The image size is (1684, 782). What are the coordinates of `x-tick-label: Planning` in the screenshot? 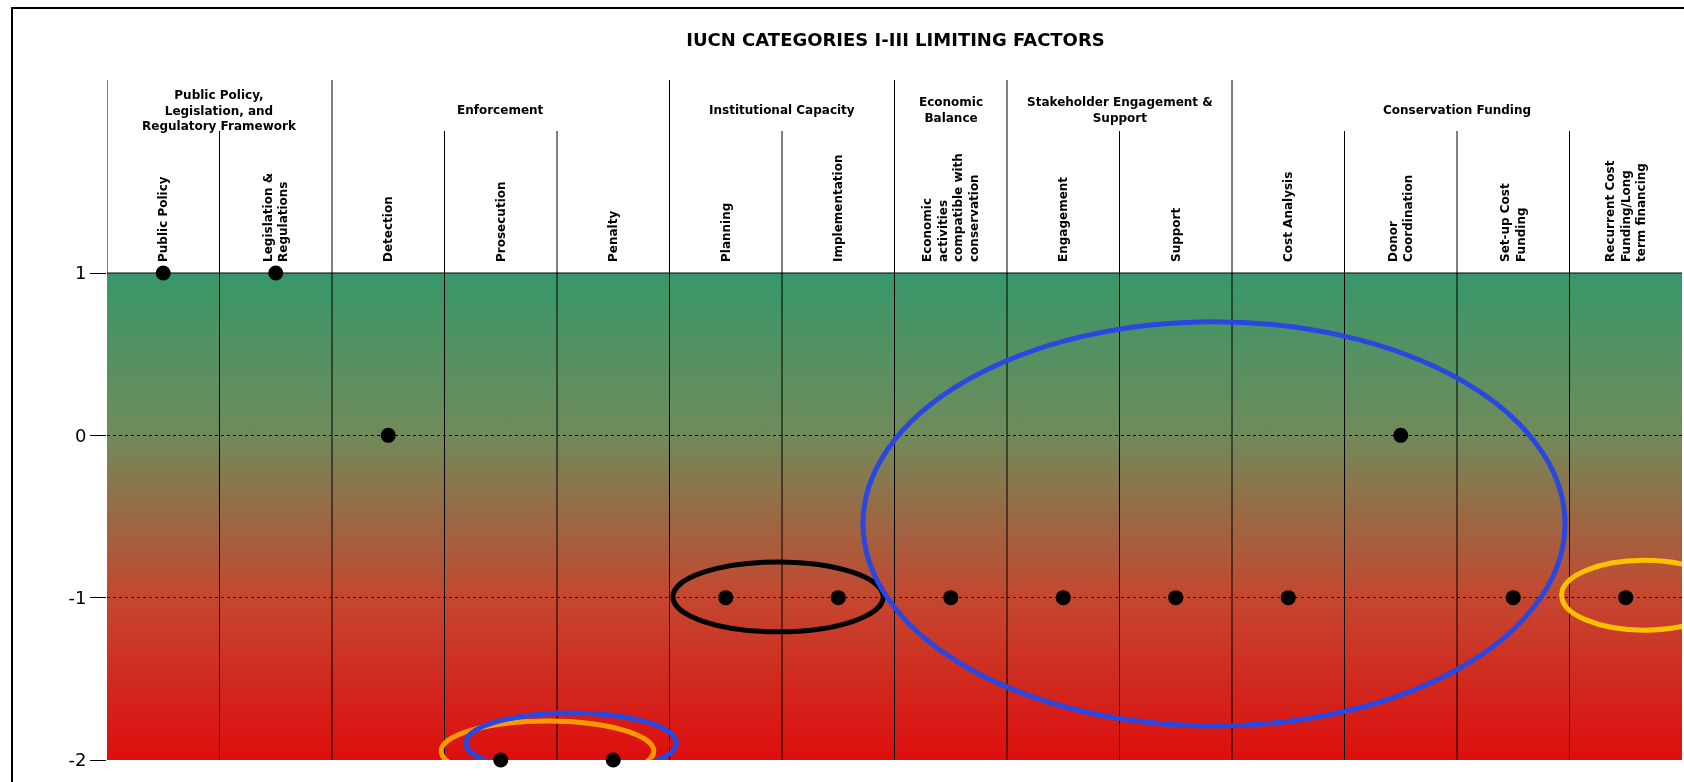 It's located at (725, 232).